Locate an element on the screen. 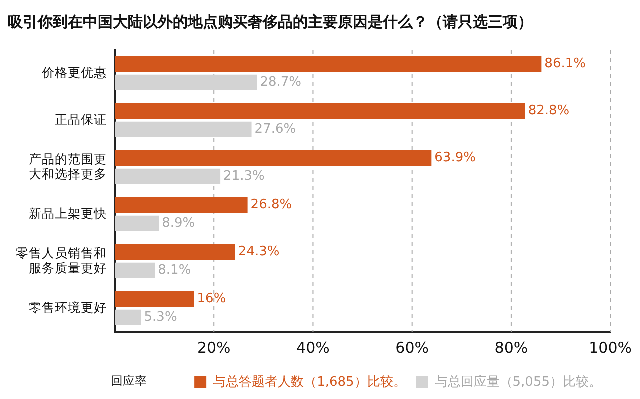  data-label: 86.1% is located at coordinates (565, 64).